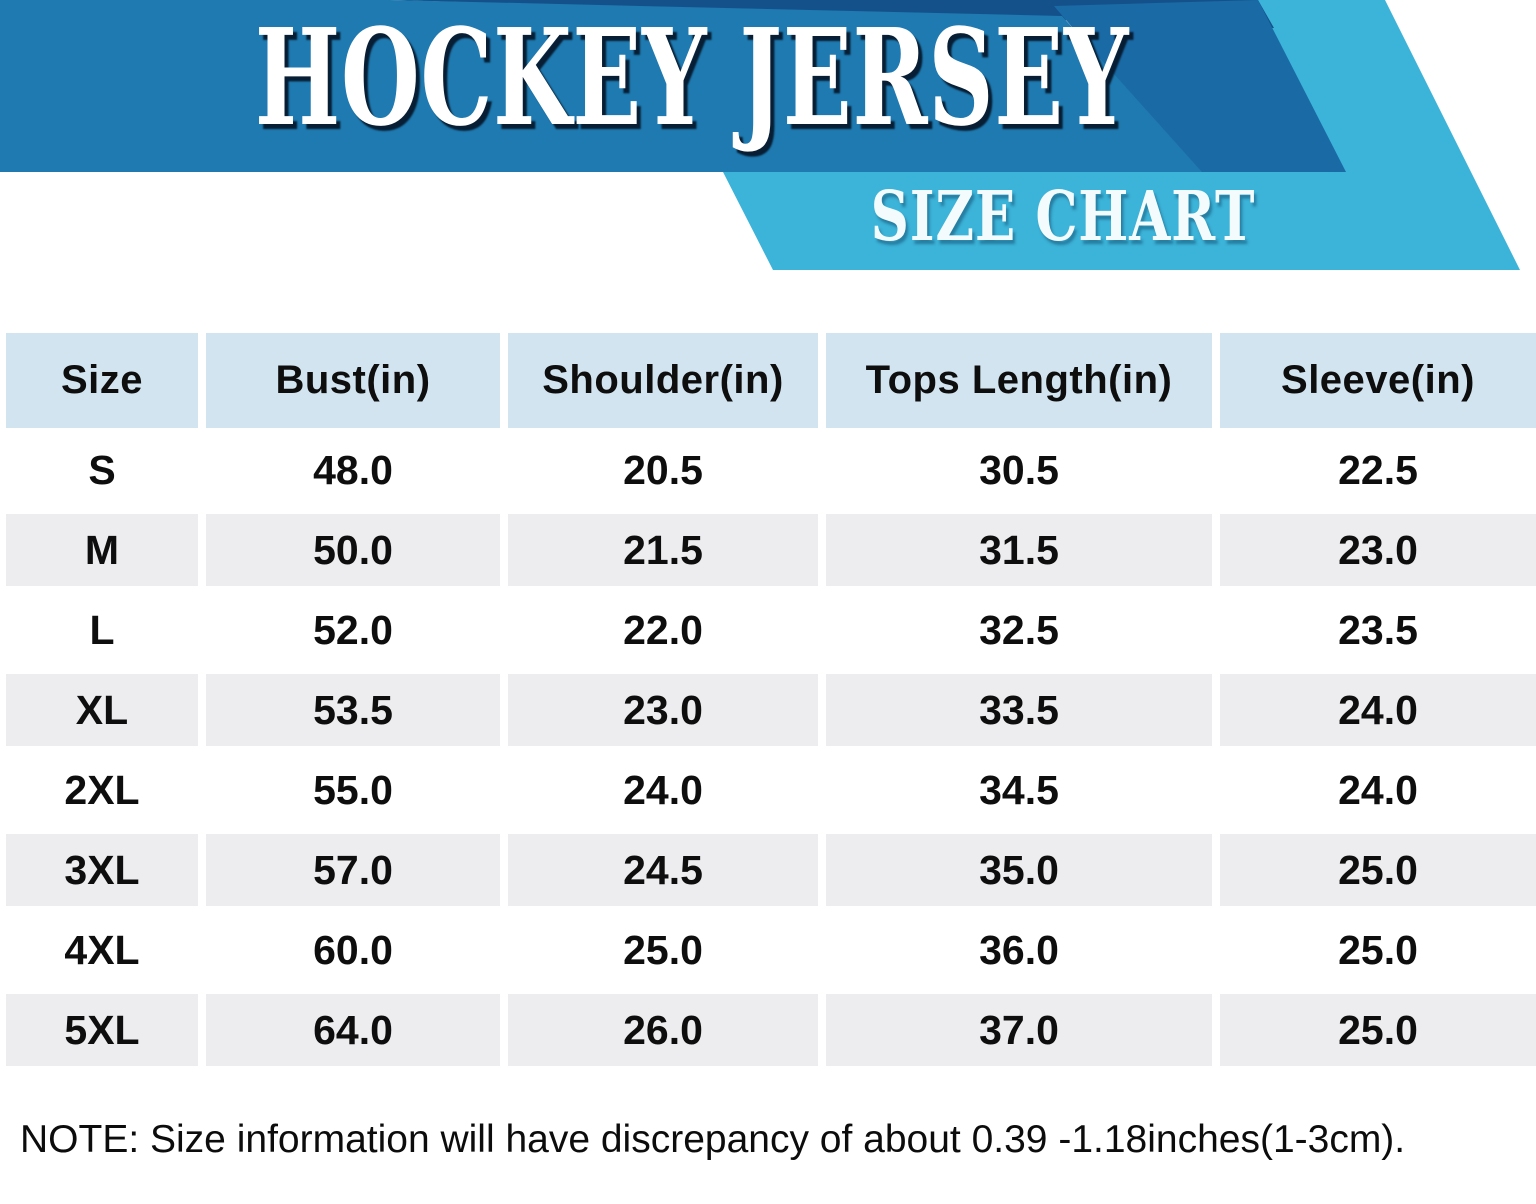 This screenshot has width=1536, height=1204. Describe the element at coordinates (353, 870) in the screenshot. I see `value-cell: 57.0` at that location.